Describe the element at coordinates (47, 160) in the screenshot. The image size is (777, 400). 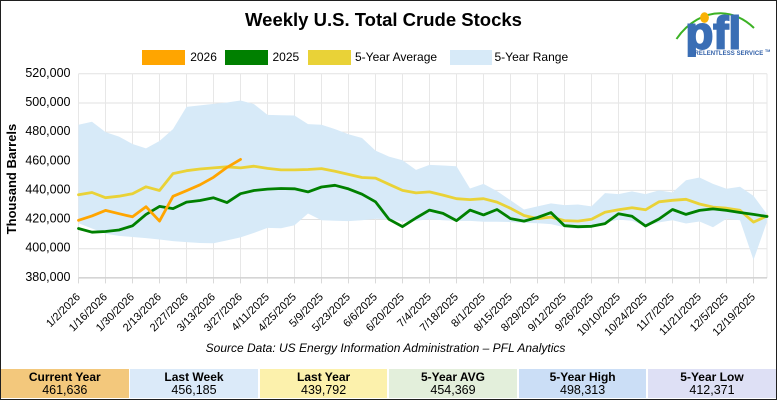
I see `svg-text: 460,000` at that location.